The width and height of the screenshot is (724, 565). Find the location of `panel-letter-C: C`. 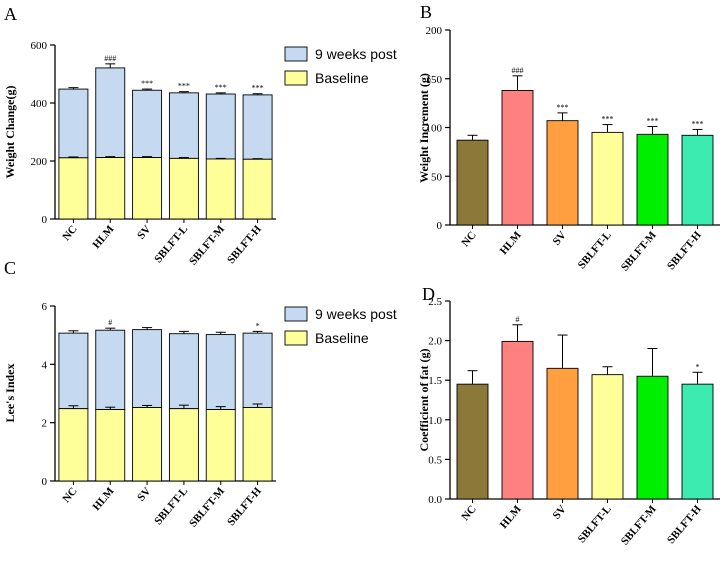

panel-letter-C: C is located at coordinates (10, 268).